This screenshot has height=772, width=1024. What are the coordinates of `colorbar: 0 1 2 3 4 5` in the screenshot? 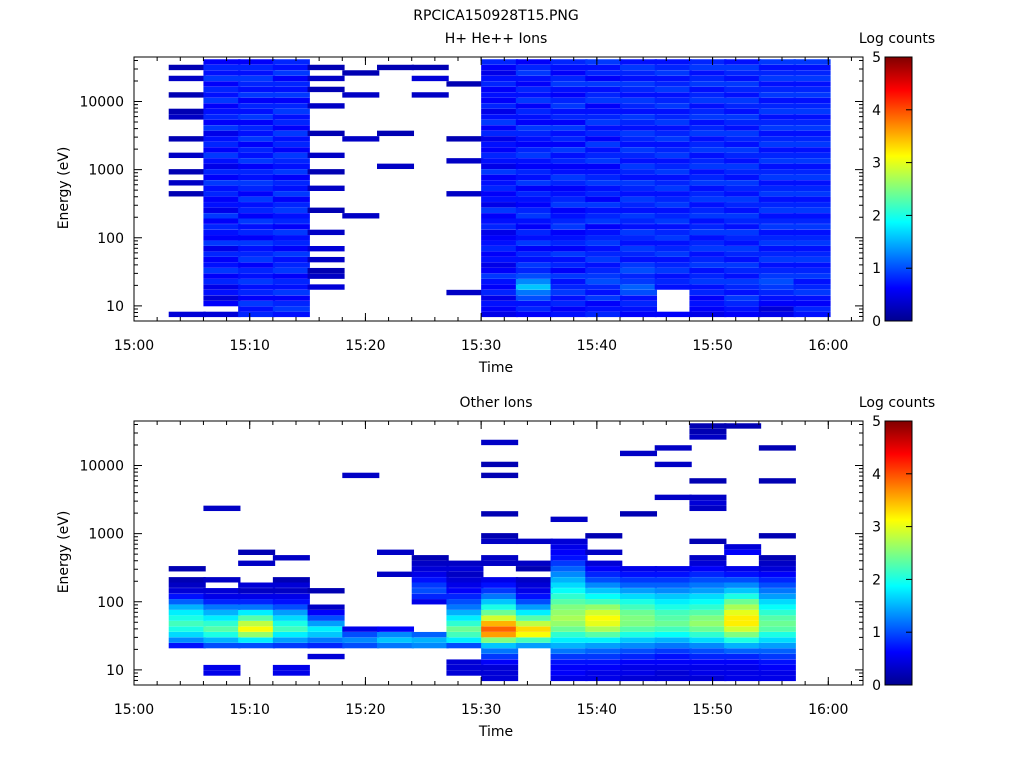 It's located at (892, 554).